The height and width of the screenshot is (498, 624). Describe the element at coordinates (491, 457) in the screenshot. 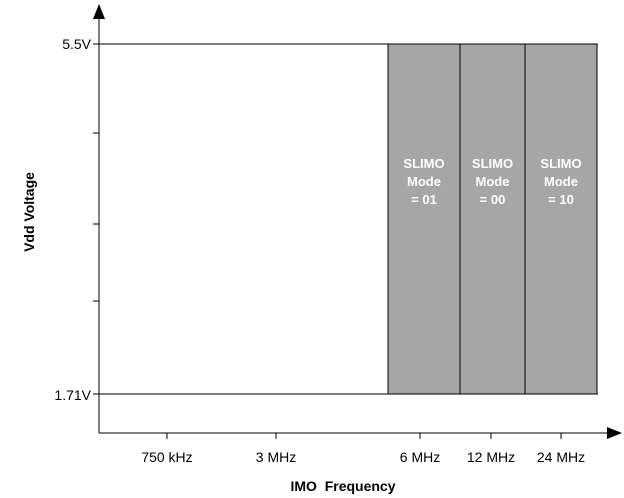

I see `x-tick-label: 12 MHz` at that location.